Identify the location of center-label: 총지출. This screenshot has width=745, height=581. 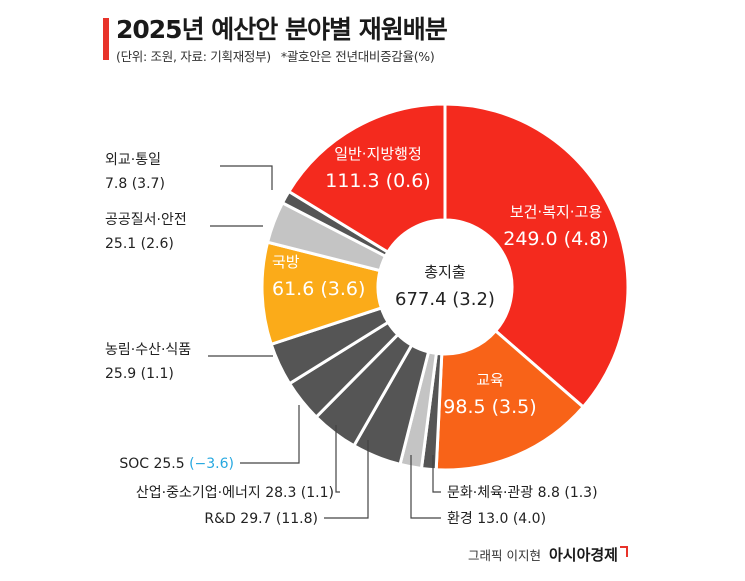
(444, 272).